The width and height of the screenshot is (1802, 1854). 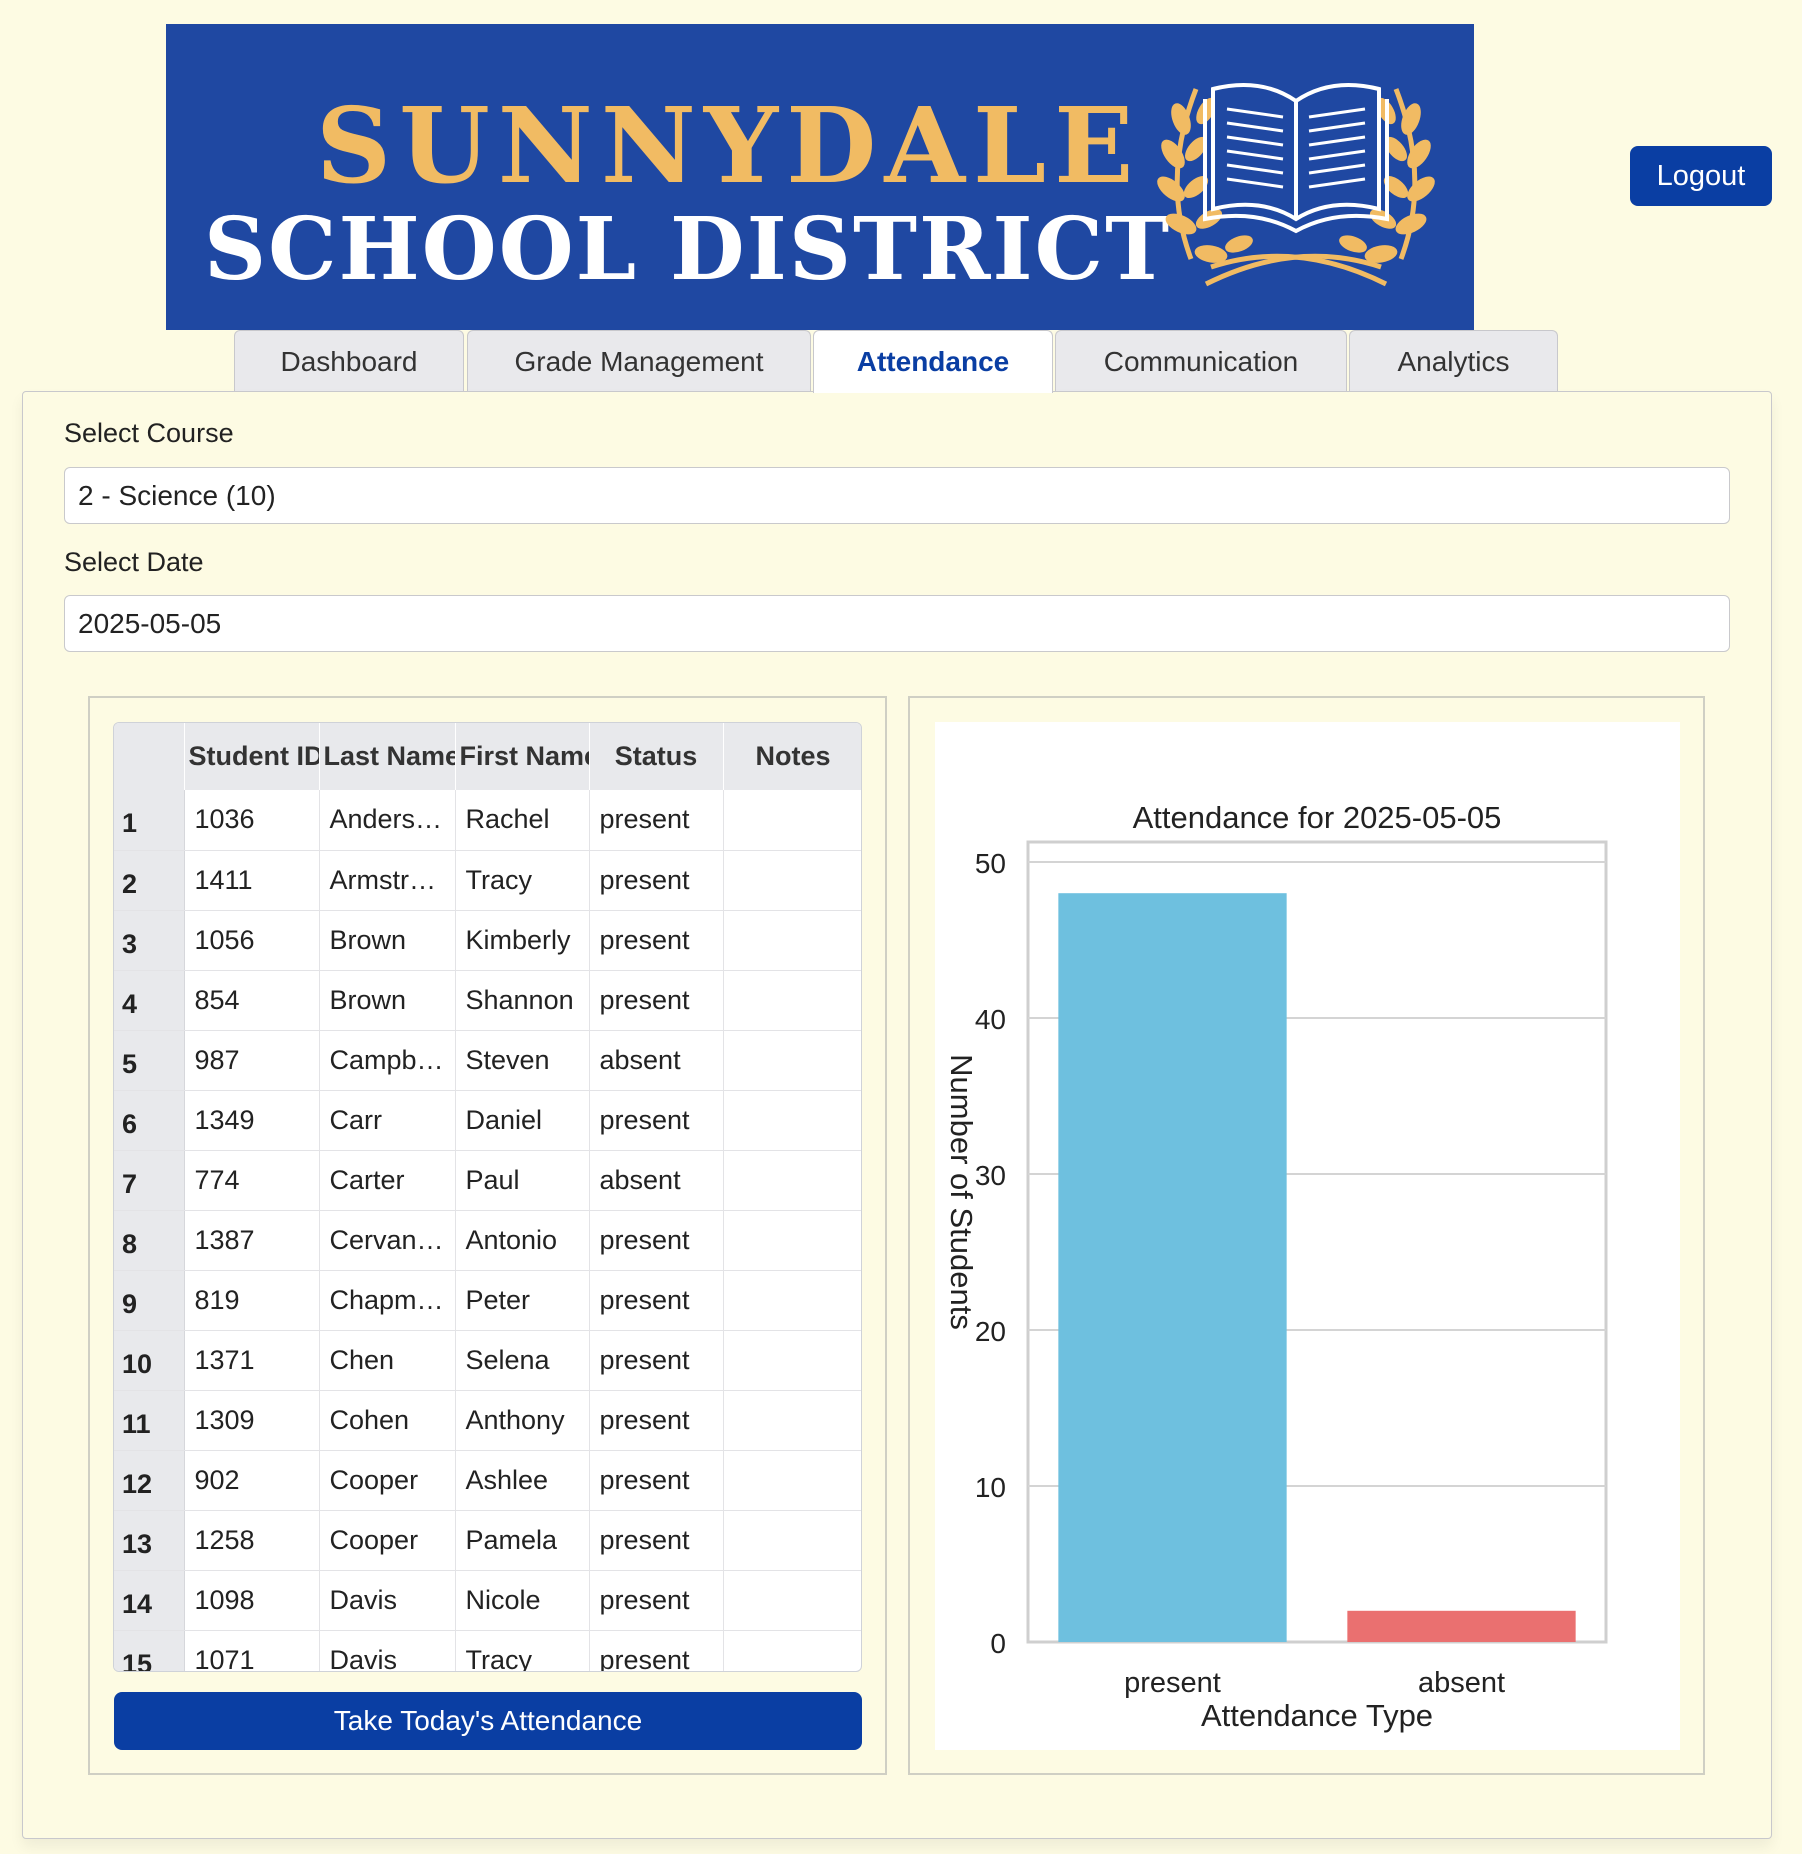 I want to click on column-header-status: Status, so click(x=656, y=756).